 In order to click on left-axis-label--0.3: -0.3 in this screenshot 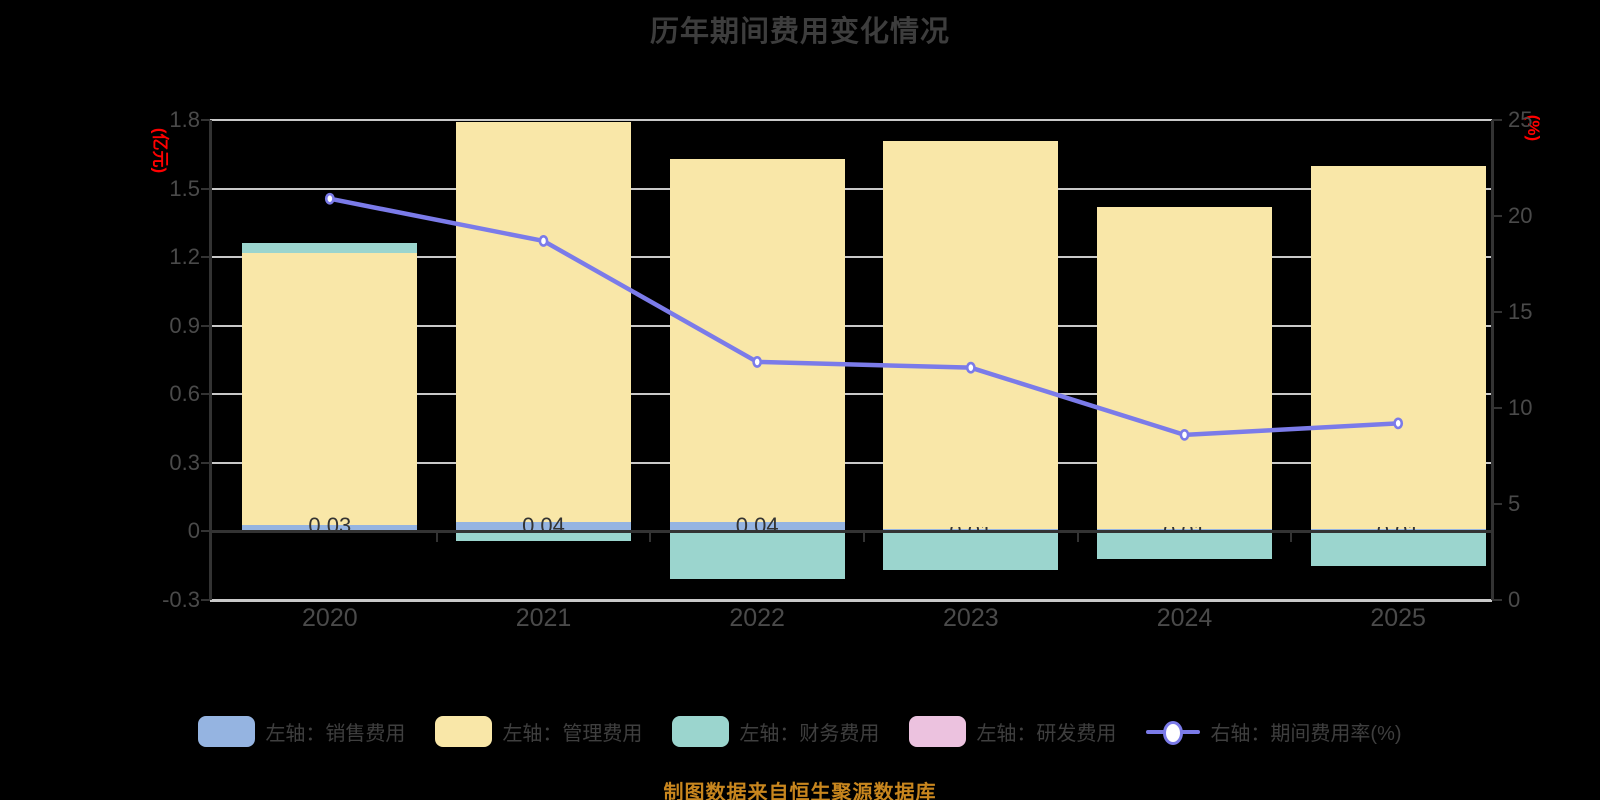, I will do `click(181, 599)`.